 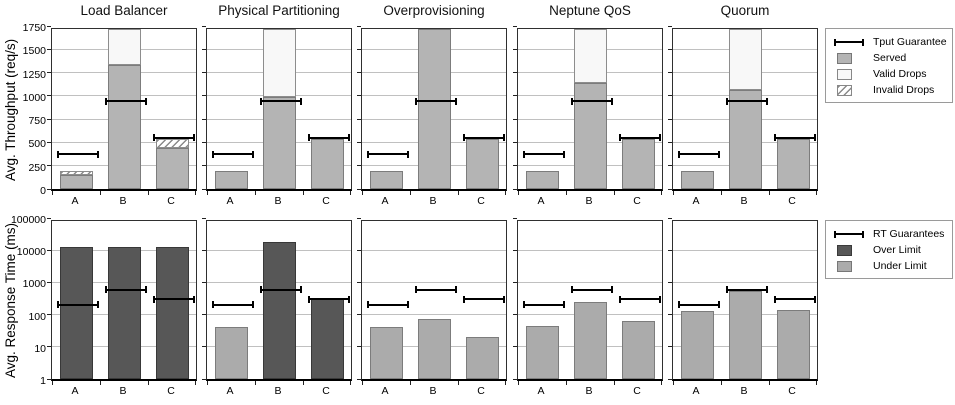 I want to click on plot-load-balancer-throughput, so click(x=122, y=110).